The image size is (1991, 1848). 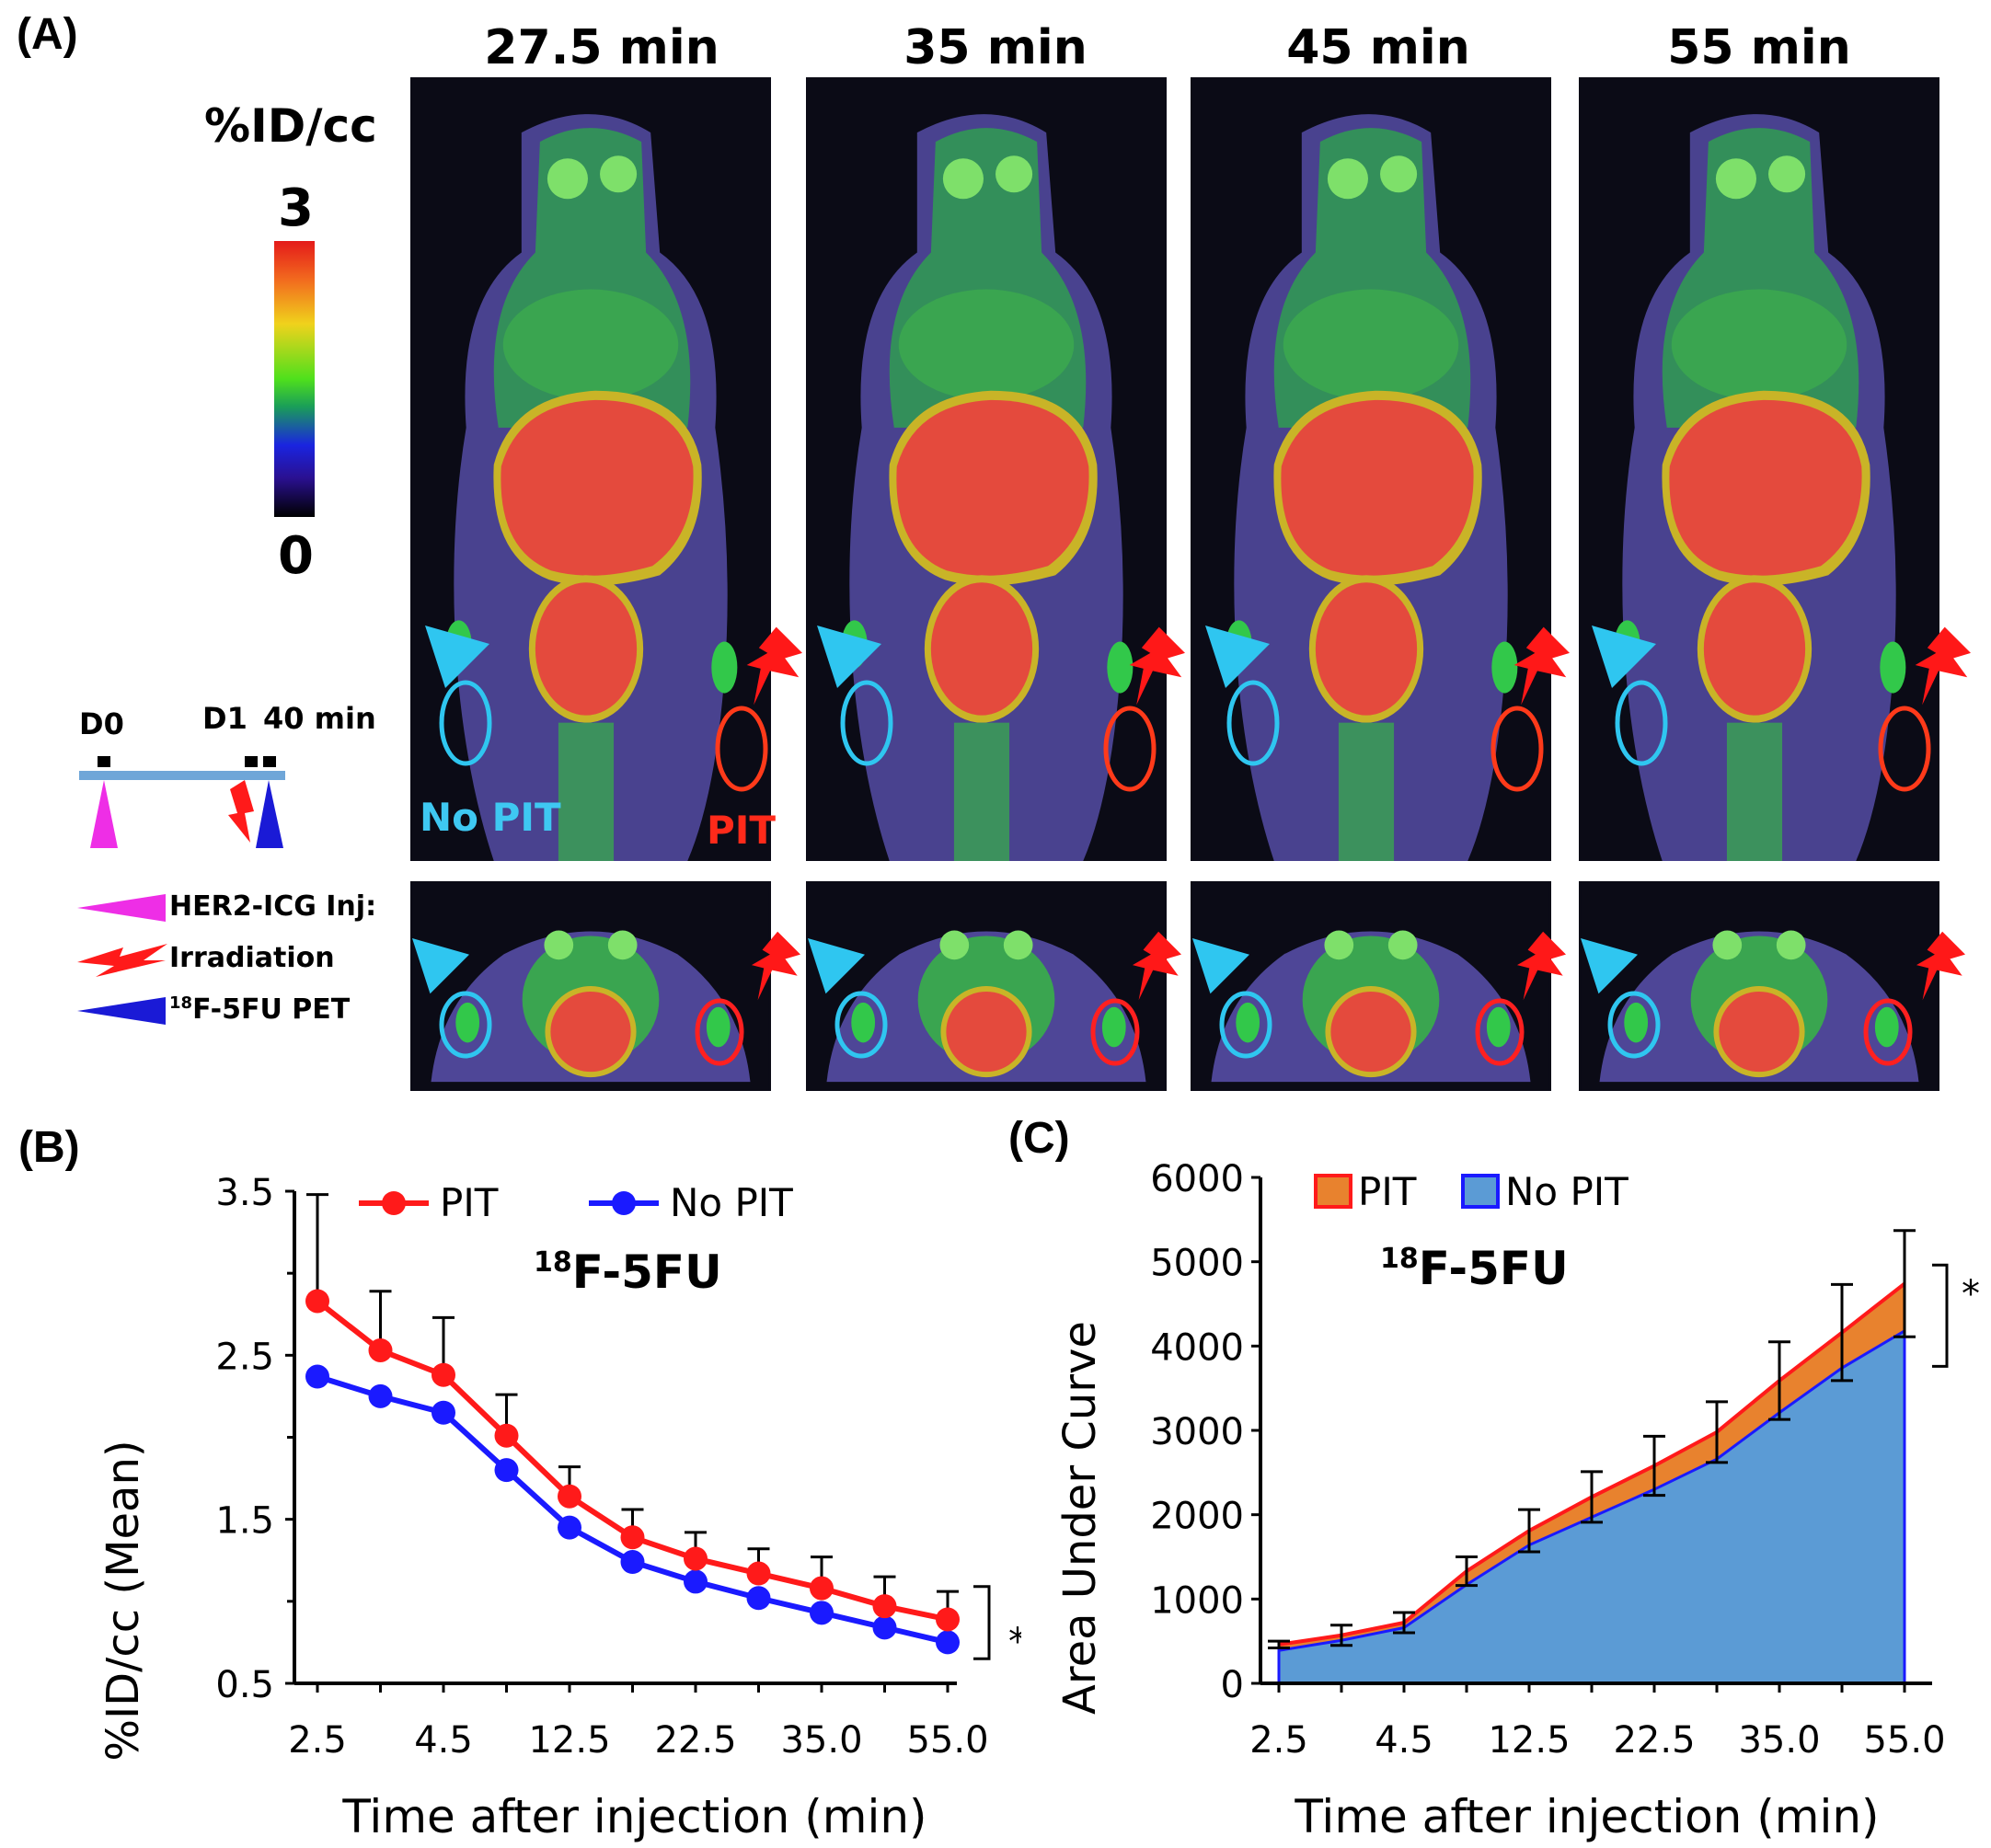 What do you see at coordinates (633, 1817) in the screenshot?
I see `chart-b-xlabel: Time after injection (min)` at bounding box center [633, 1817].